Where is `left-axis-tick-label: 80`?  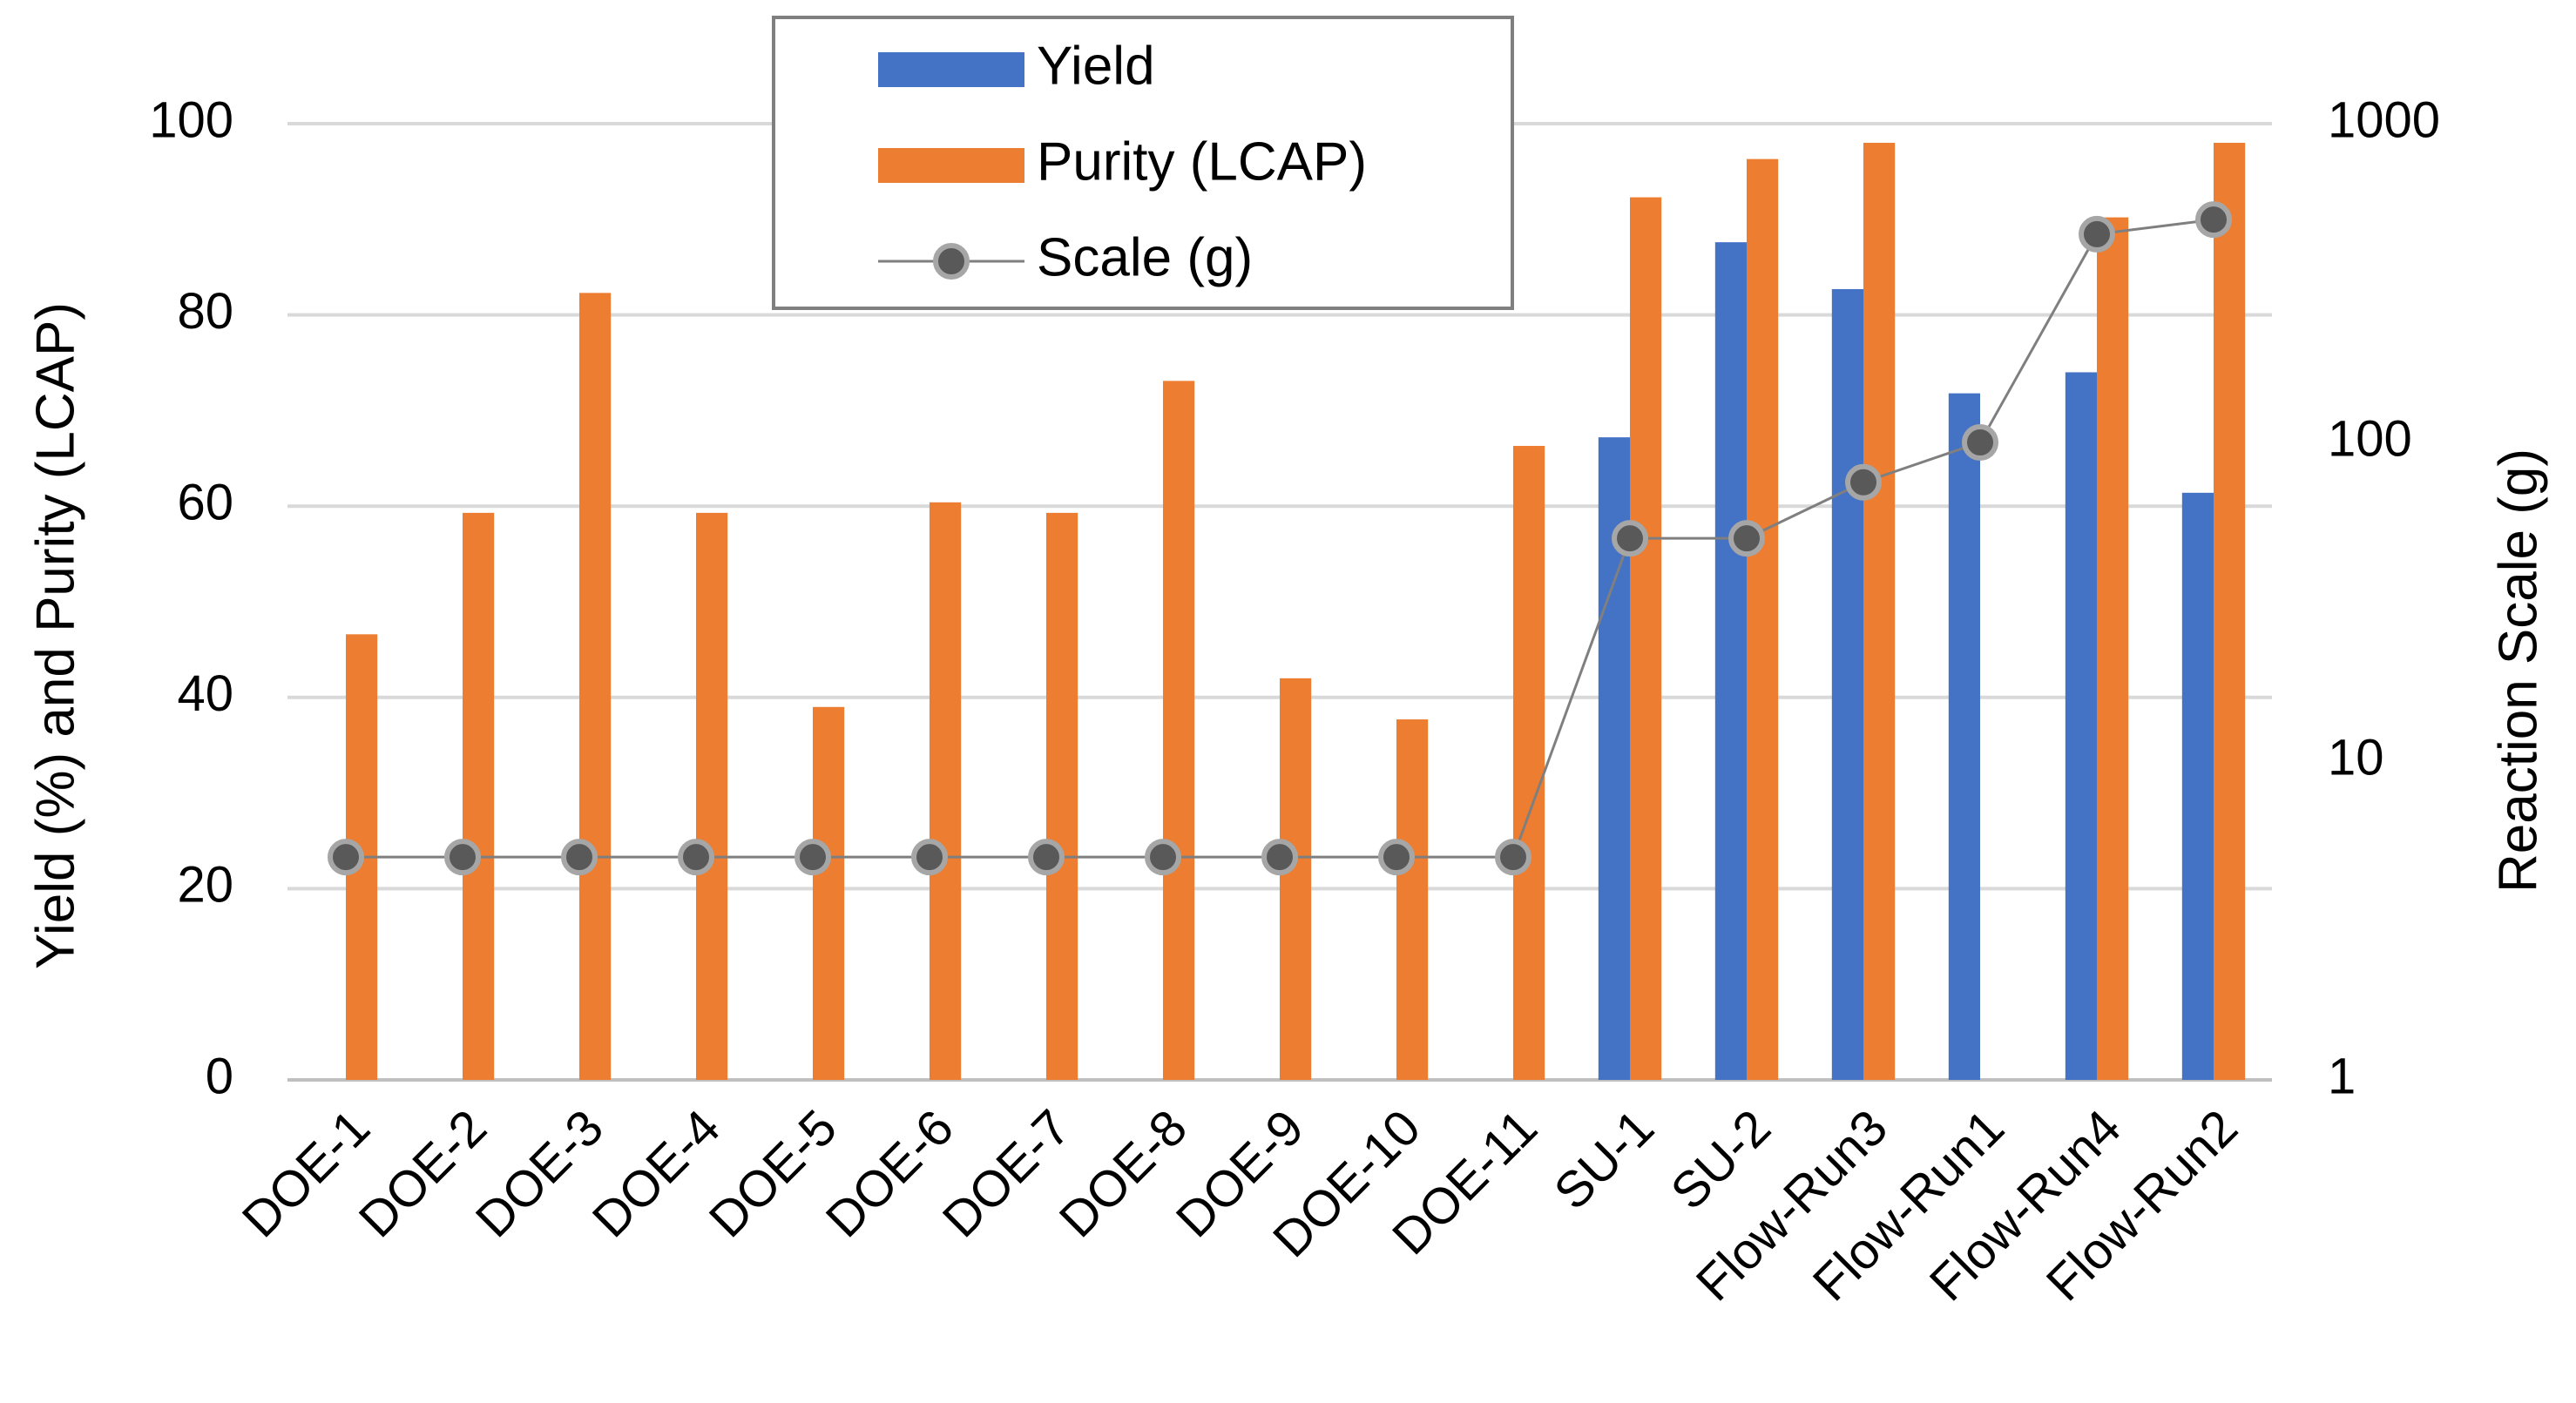
left-axis-tick-label: 80 is located at coordinates (205, 311).